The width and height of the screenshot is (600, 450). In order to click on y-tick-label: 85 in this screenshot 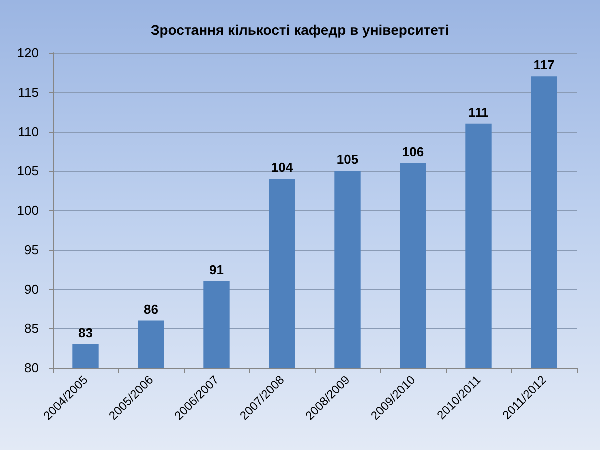, I will do `click(31, 328)`.